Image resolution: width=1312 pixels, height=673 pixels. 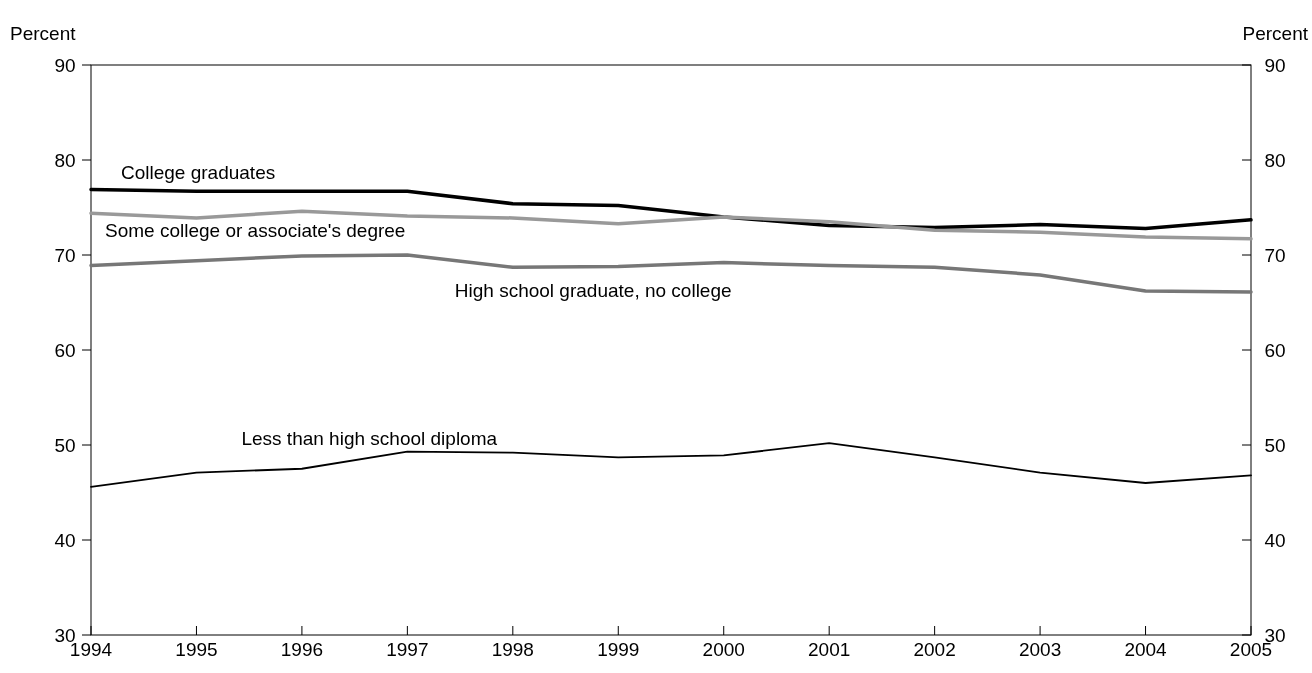 I want to click on x-tick-label: 1995, so click(x=196, y=649).